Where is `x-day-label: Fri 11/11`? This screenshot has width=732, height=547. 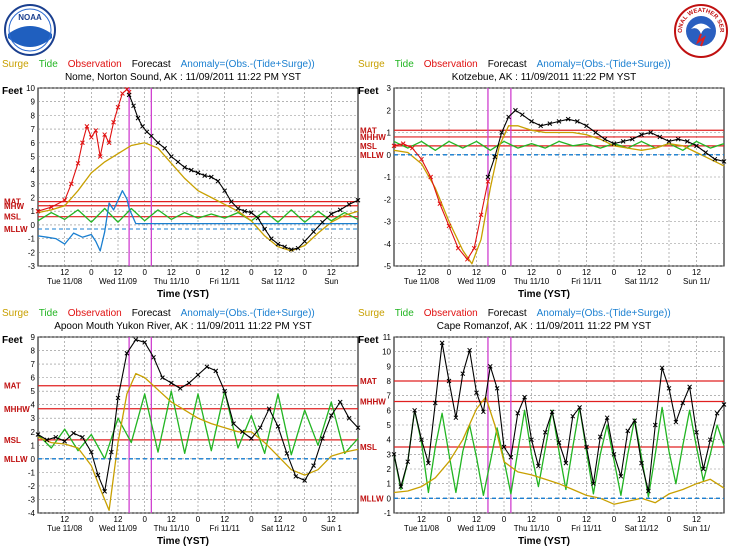
x-day-label: Fri 11/11 is located at coordinates (586, 281).